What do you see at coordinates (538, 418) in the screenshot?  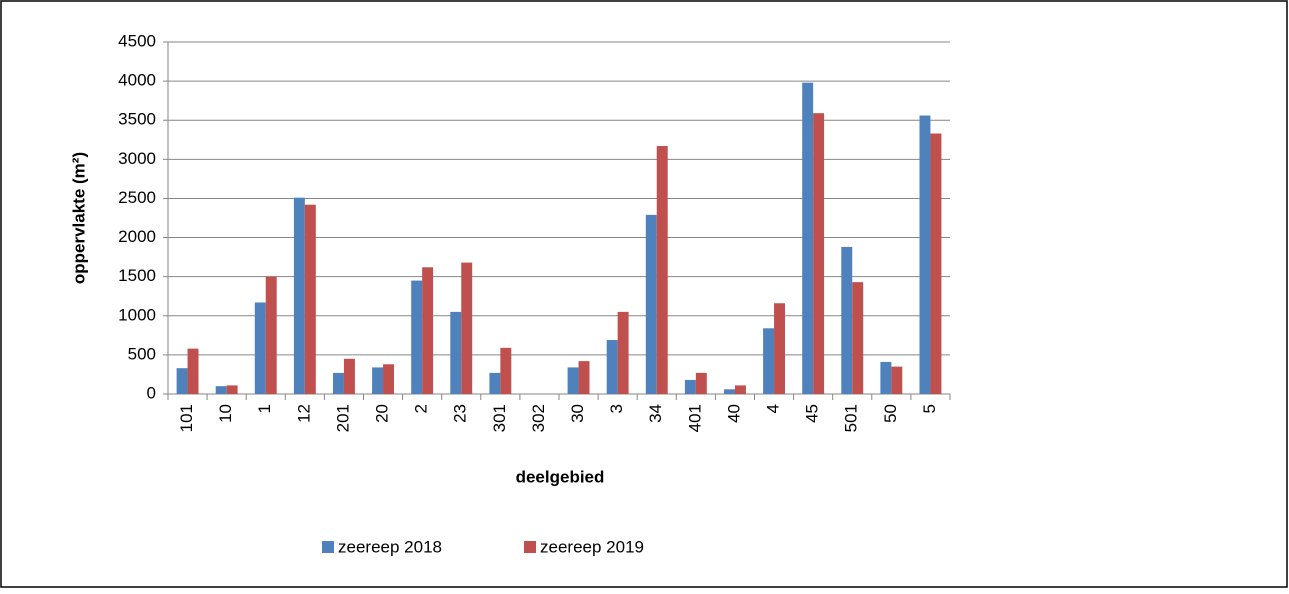 I see `x-tick-label: 302` at bounding box center [538, 418].